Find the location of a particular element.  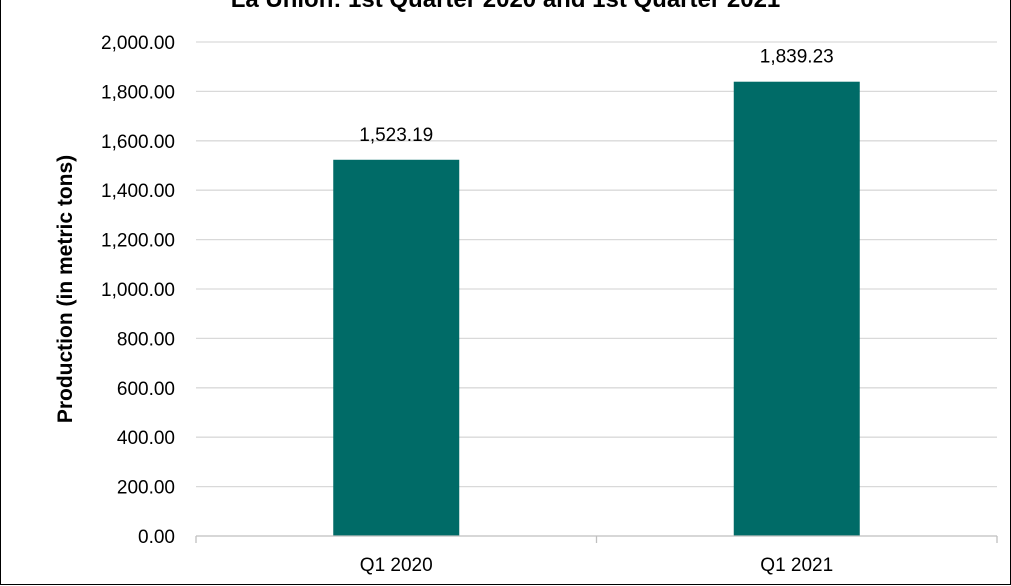

y-tick-label: 1,000.00 is located at coordinates (138, 290).